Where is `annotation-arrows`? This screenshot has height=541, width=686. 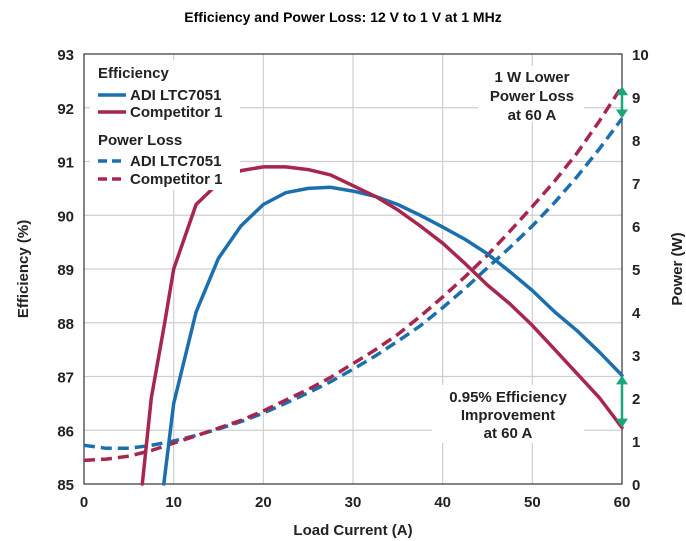 annotation-arrows is located at coordinates (622, 257).